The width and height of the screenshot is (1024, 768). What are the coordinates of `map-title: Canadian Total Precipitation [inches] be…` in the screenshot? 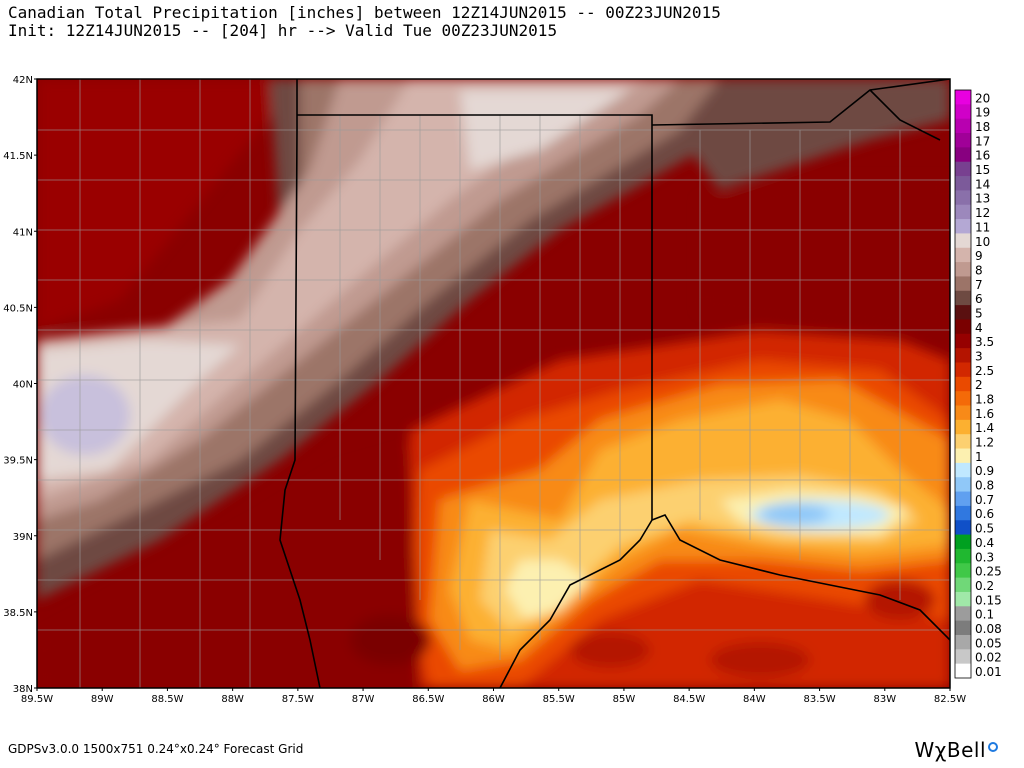 It's located at (364, 22).